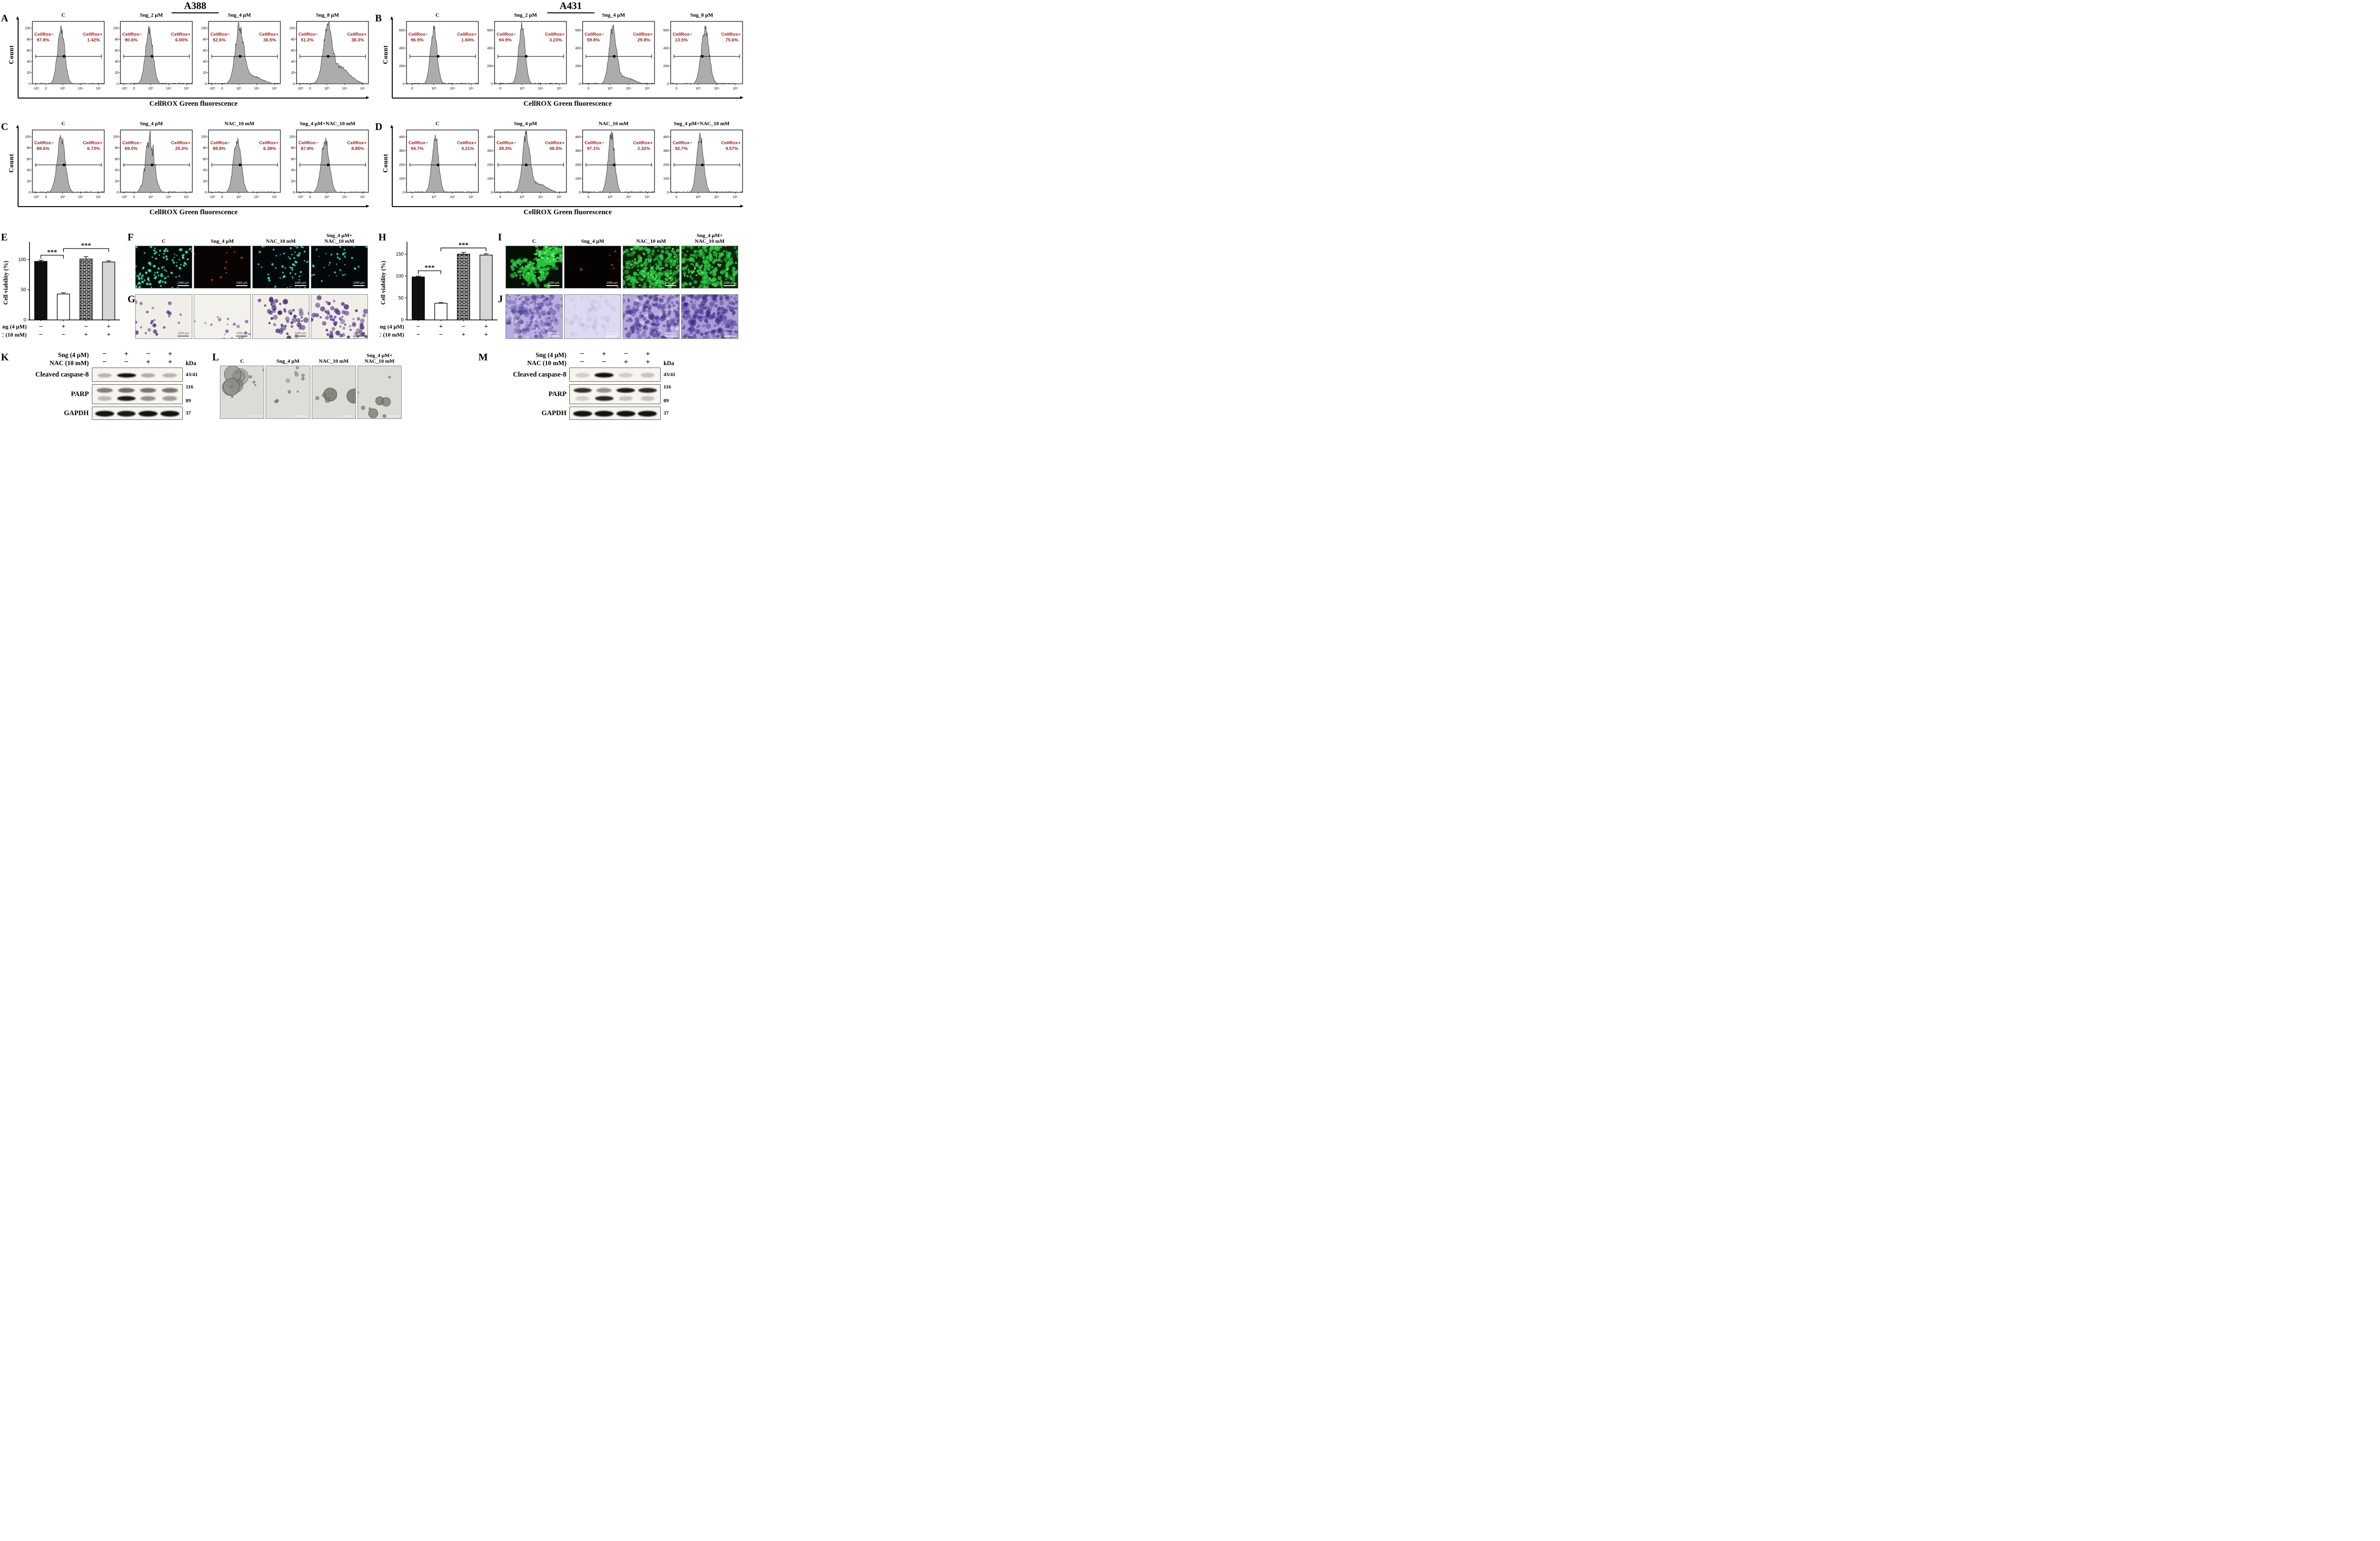  I want to click on panel-letter-j: J, so click(500, 299).